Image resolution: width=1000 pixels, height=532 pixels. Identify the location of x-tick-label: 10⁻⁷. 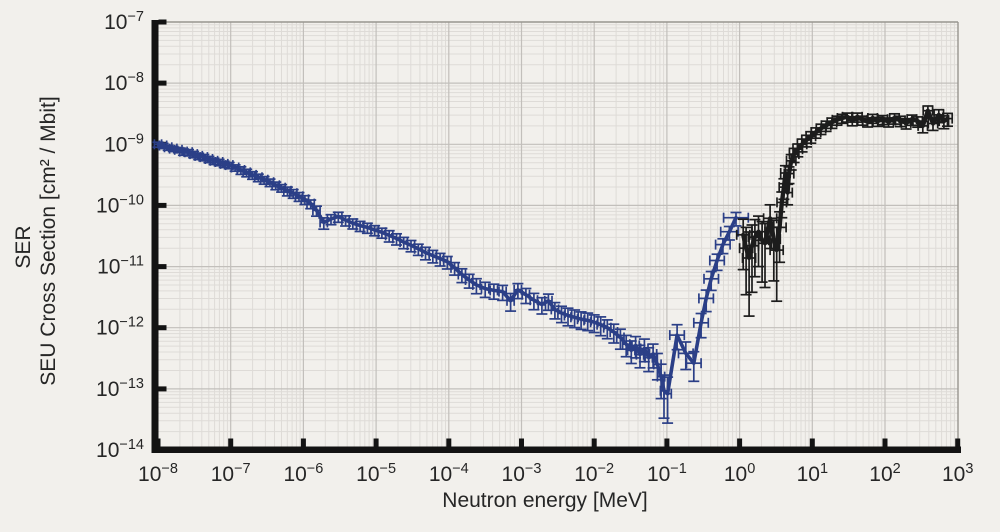
(231, 473).